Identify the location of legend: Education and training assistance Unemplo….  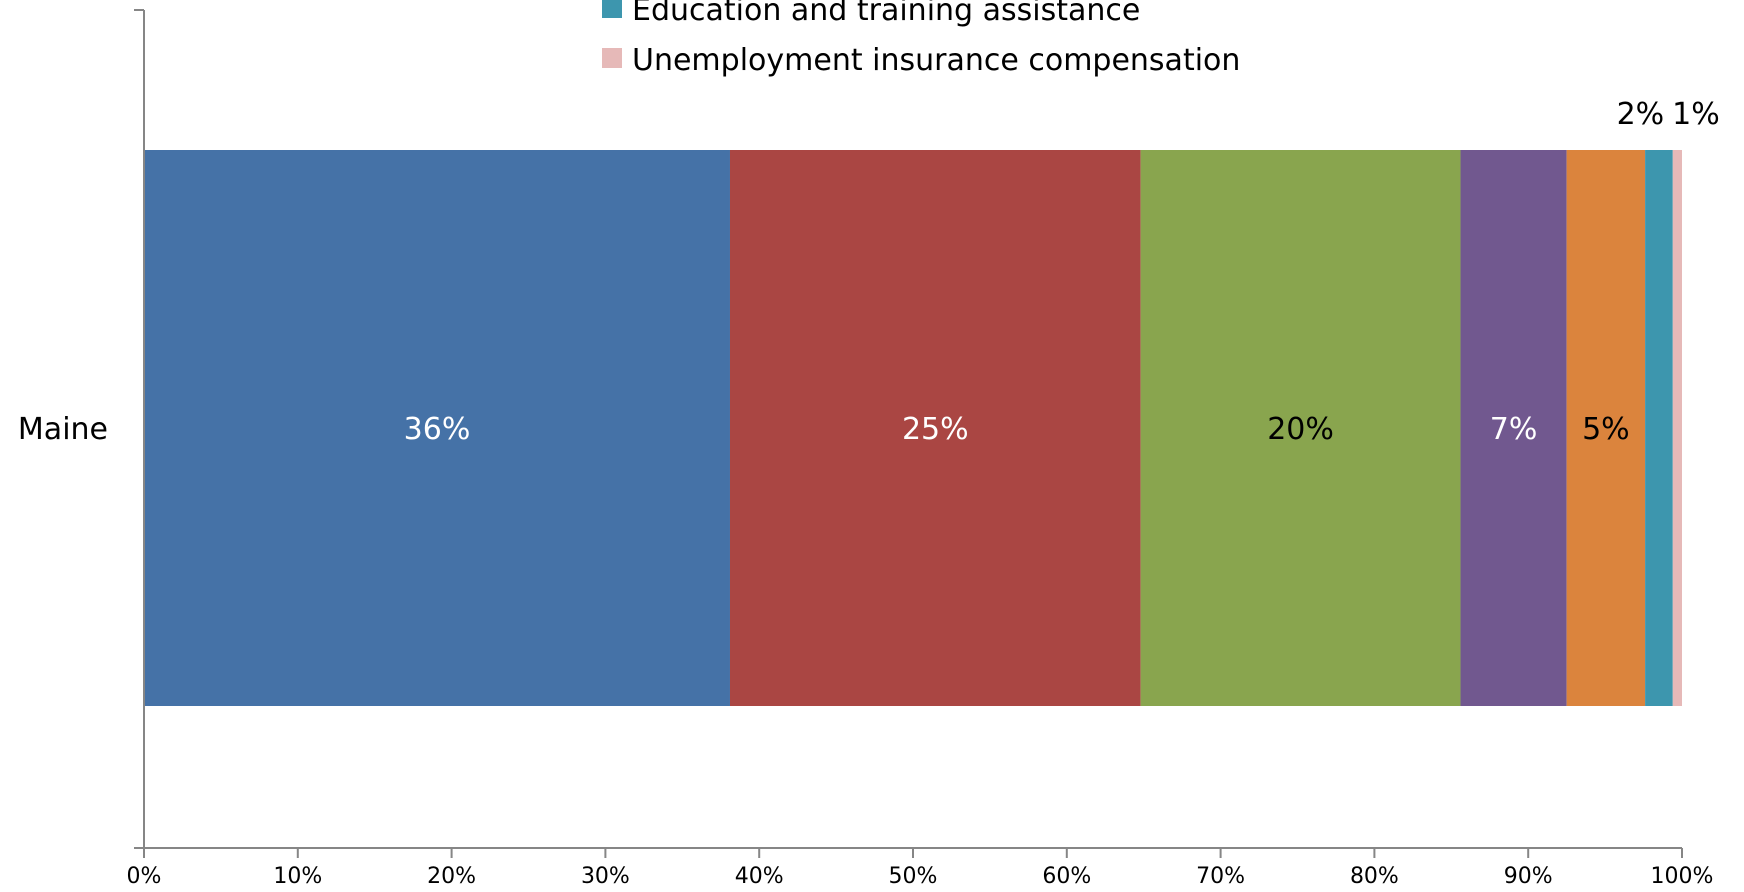
(921, 39).